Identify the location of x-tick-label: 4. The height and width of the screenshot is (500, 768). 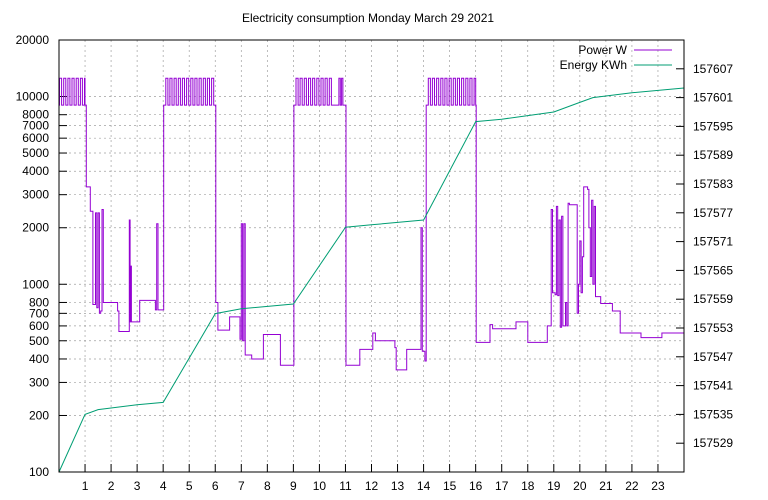
(163, 486).